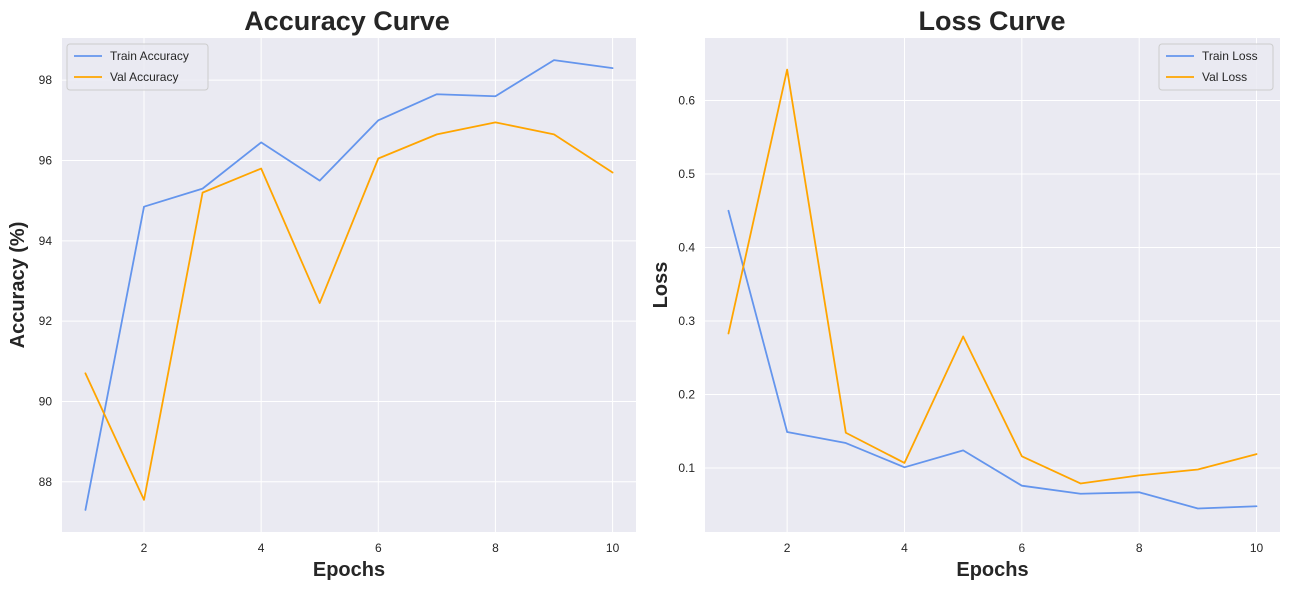  Describe the element at coordinates (149, 56) in the screenshot. I see `legend-label: Train Accuracy` at that location.